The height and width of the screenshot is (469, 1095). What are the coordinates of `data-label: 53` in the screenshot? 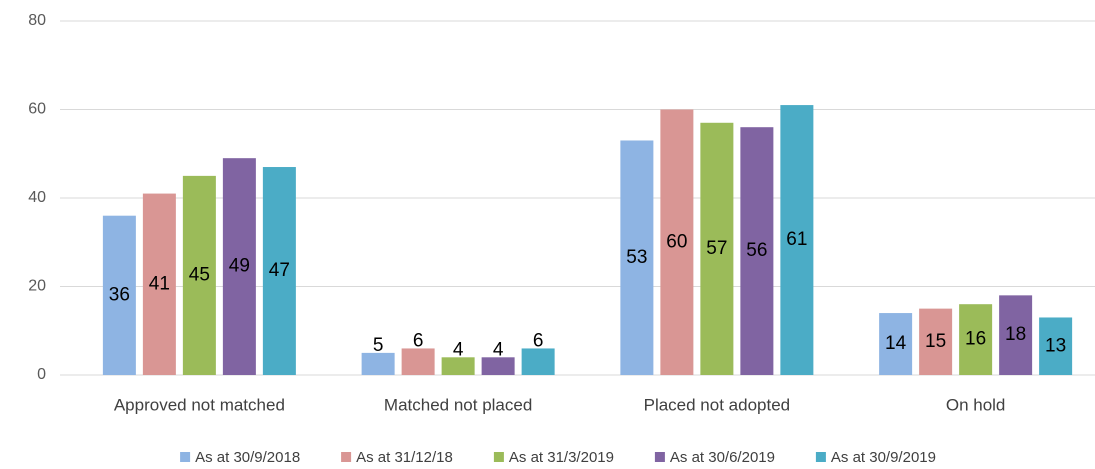 It's located at (636, 257).